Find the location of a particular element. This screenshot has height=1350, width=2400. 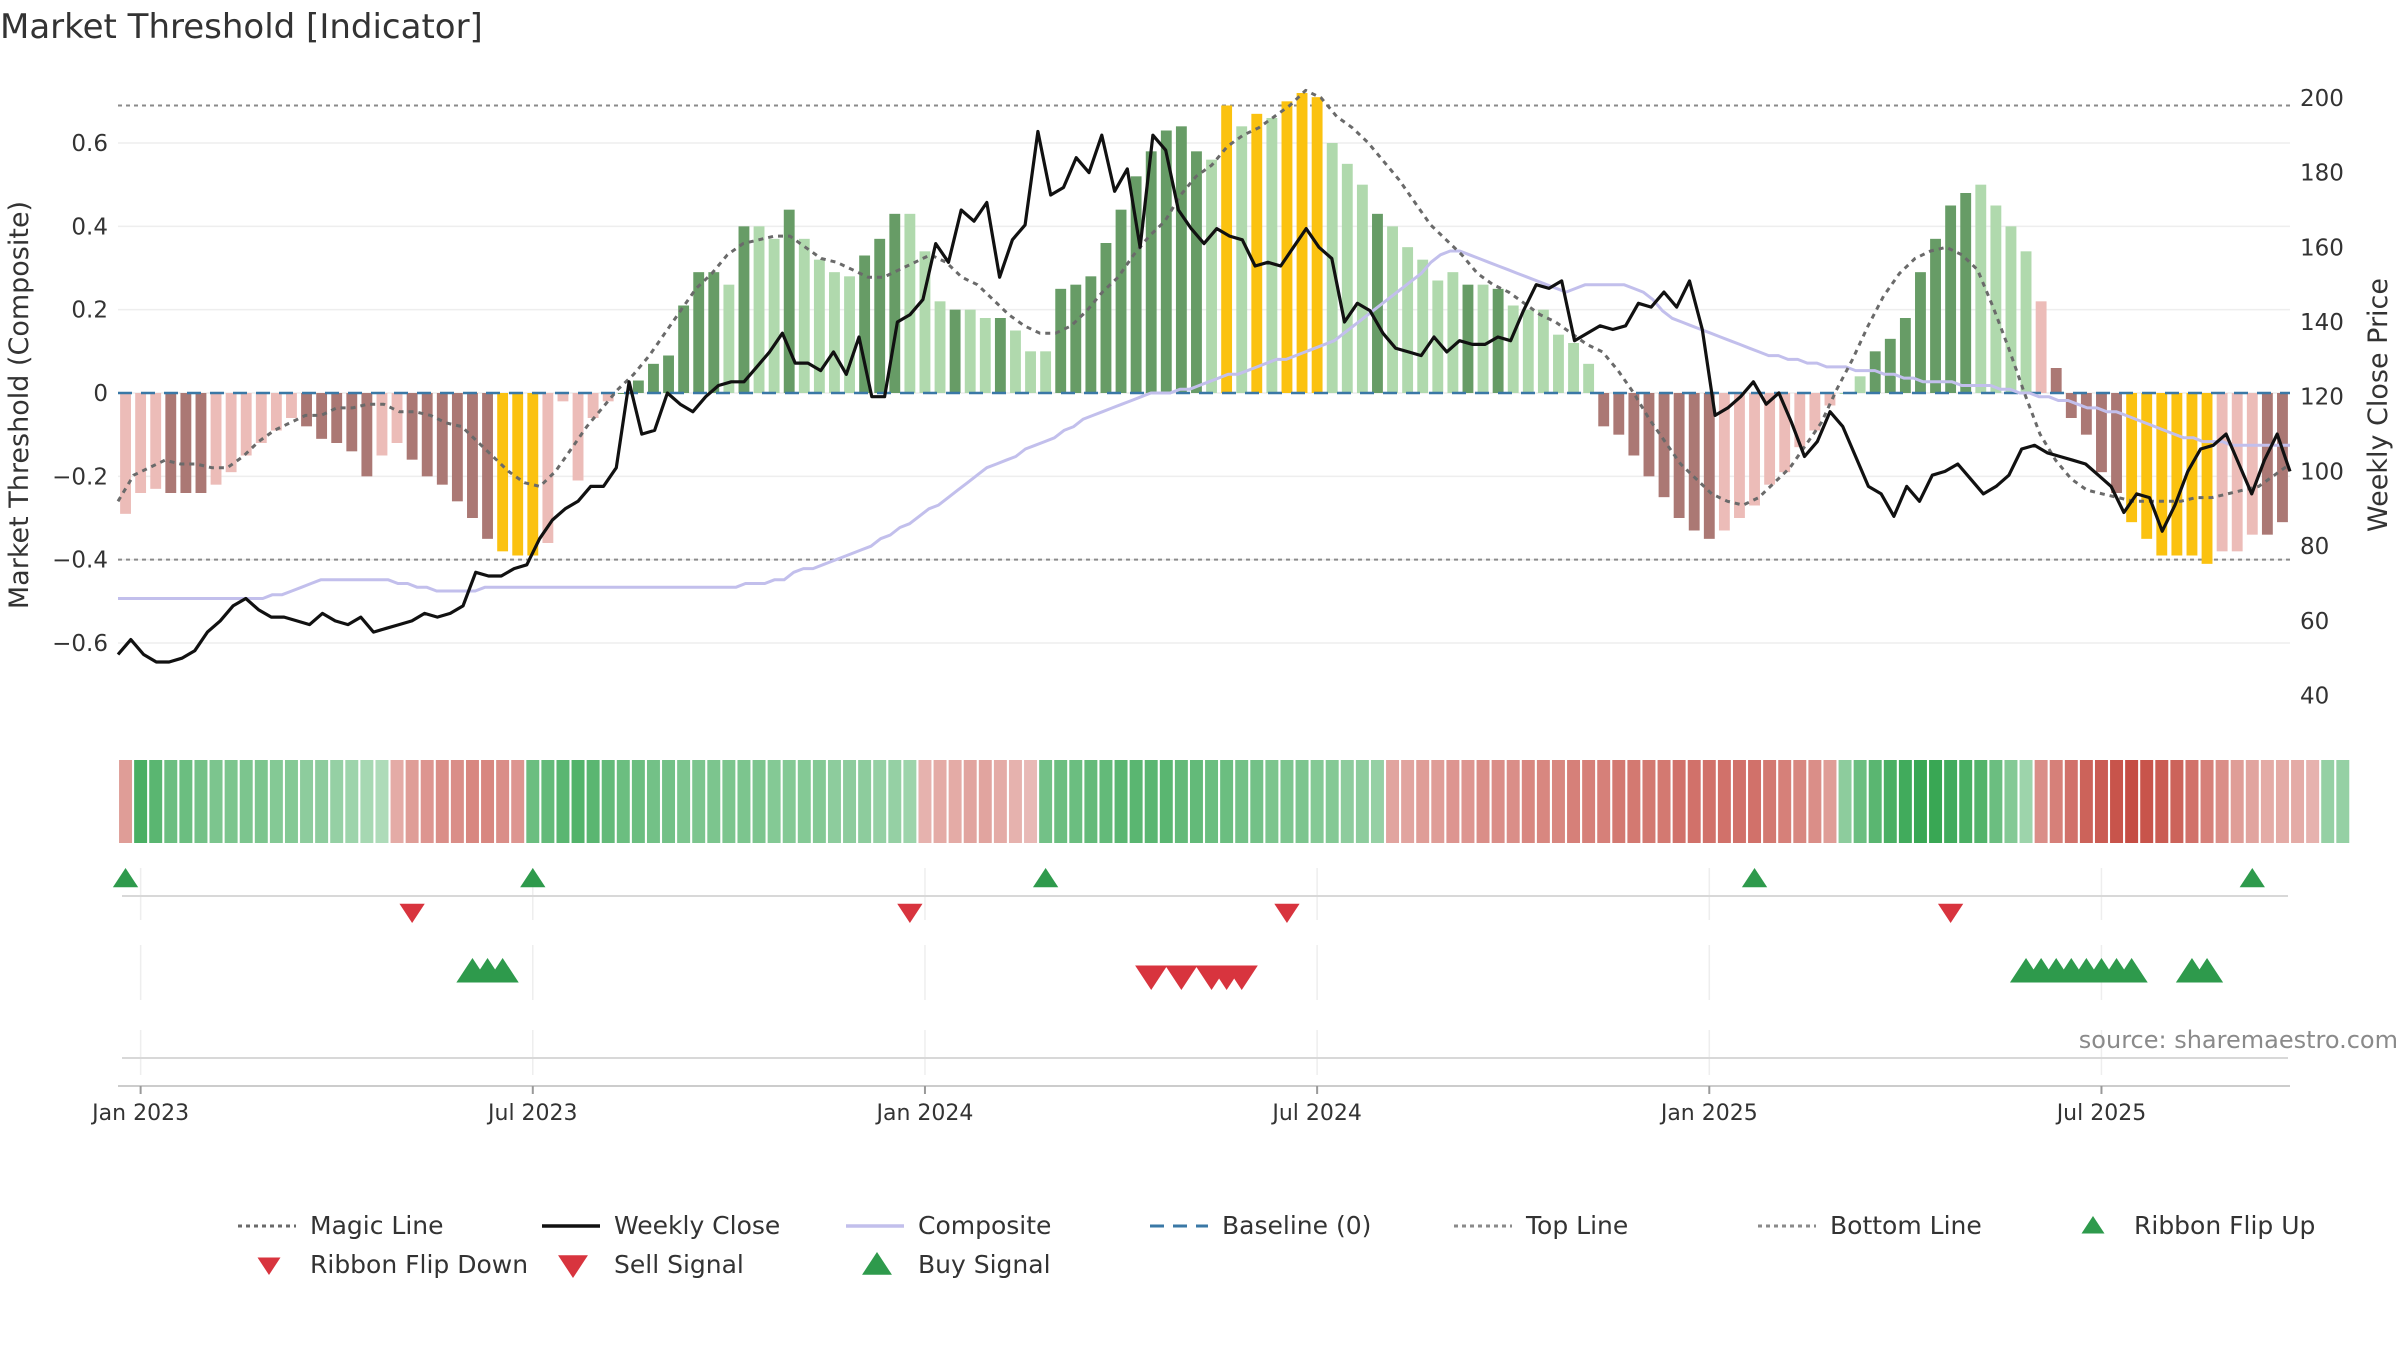

legend-item: Baseline (0) is located at coordinates (1260, 1225).